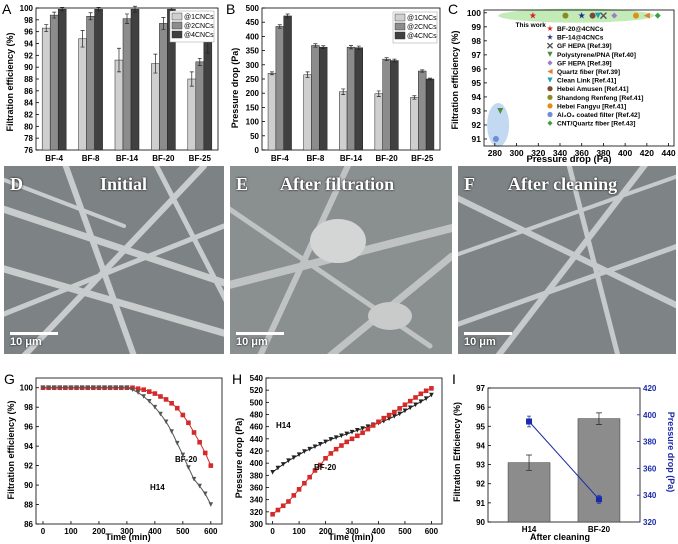 The image size is (678, 544). I want to click on legend-label: @1CNCs, so click(422, 18).